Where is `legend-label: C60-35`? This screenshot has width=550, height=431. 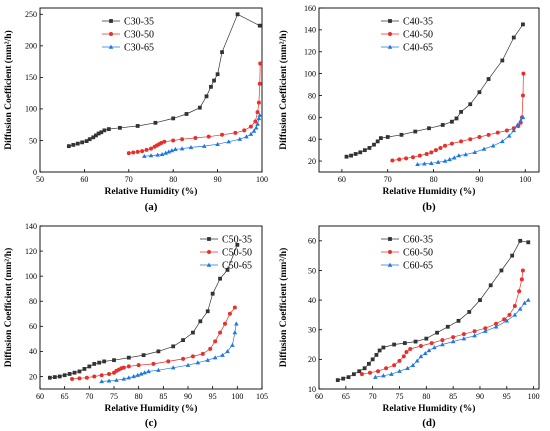 legend-label: C60-35 is located at coordinates (418, 240).